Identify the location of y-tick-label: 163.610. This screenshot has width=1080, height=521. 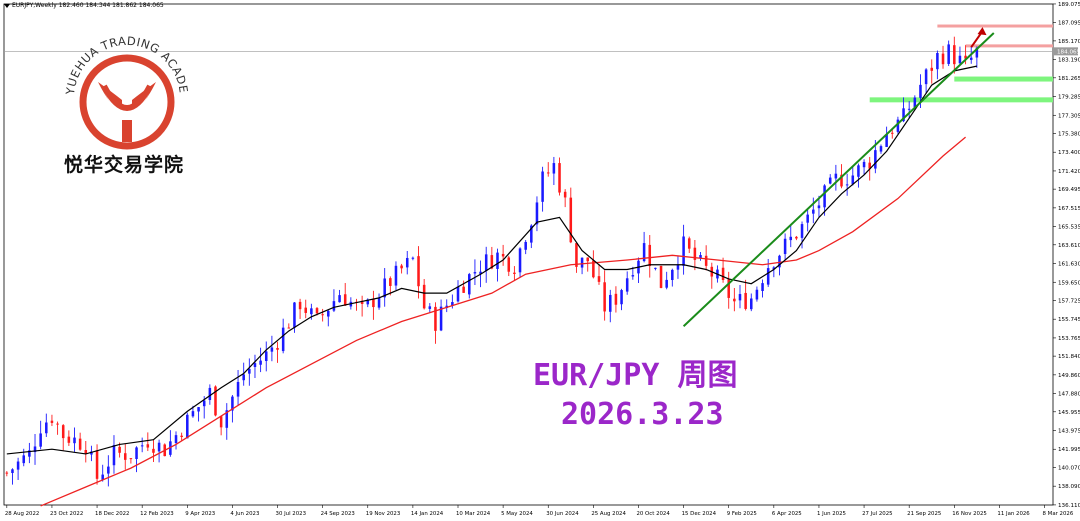
(1069, 246).